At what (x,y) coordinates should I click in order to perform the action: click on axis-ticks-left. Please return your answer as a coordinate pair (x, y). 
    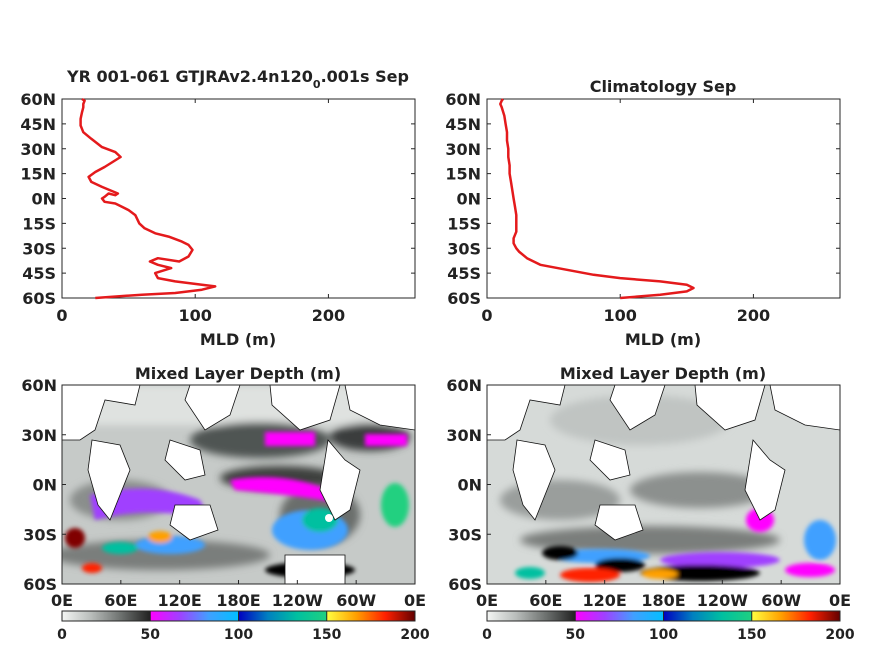
    Looking at the image, I should click on (238, 198).